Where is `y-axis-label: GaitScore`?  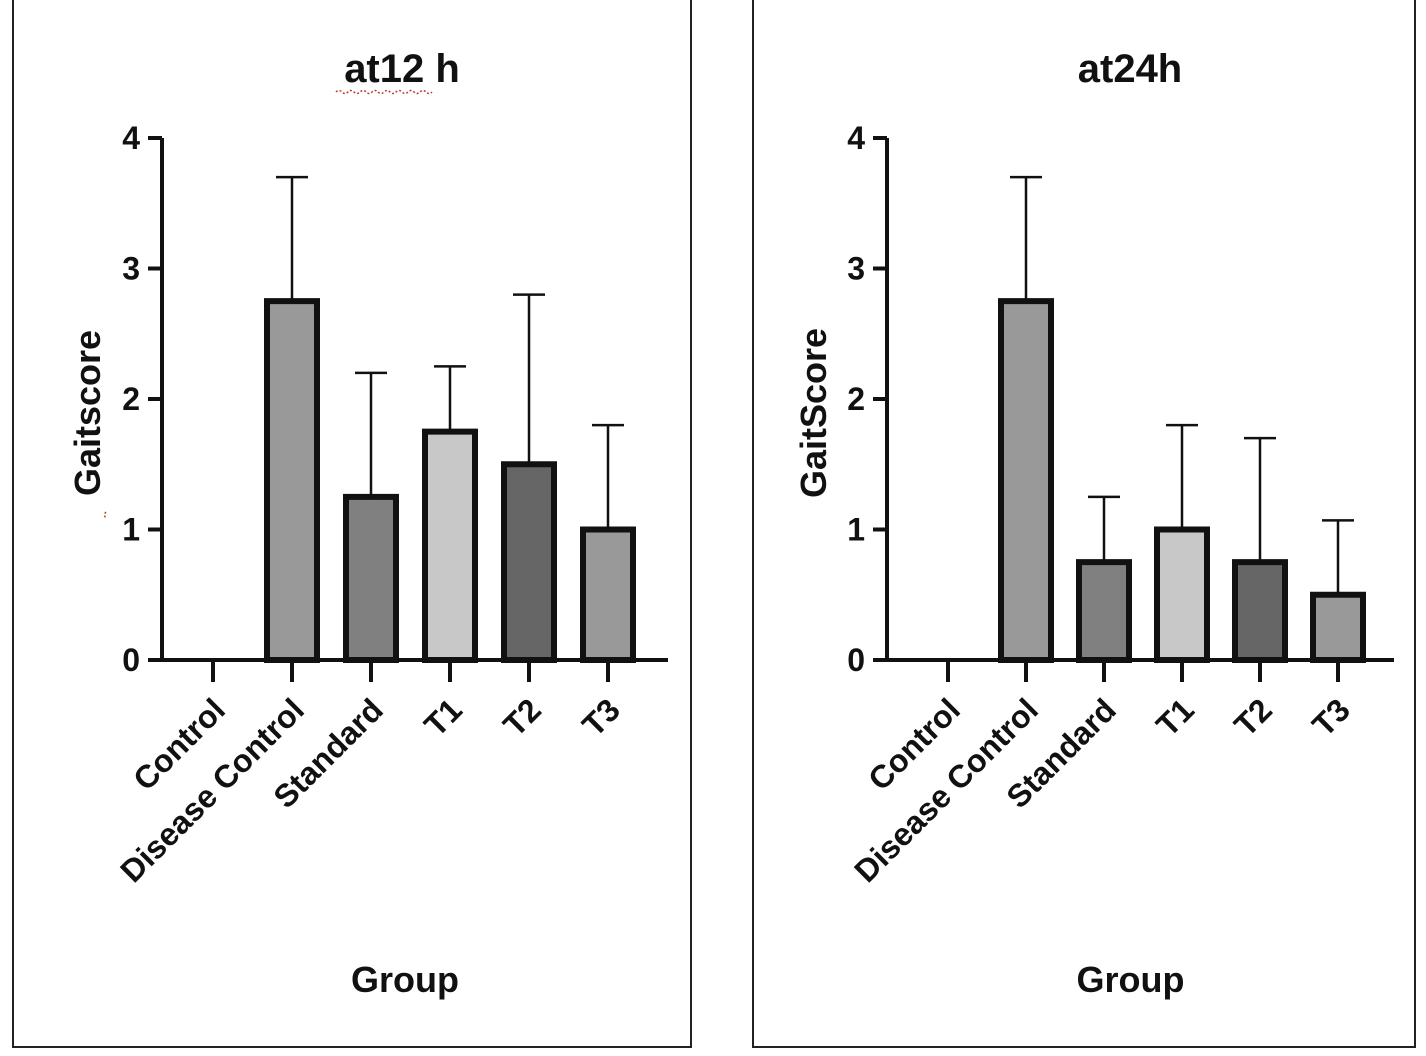 y-axis-label: GaitScore is located at coordinates (813, 413).